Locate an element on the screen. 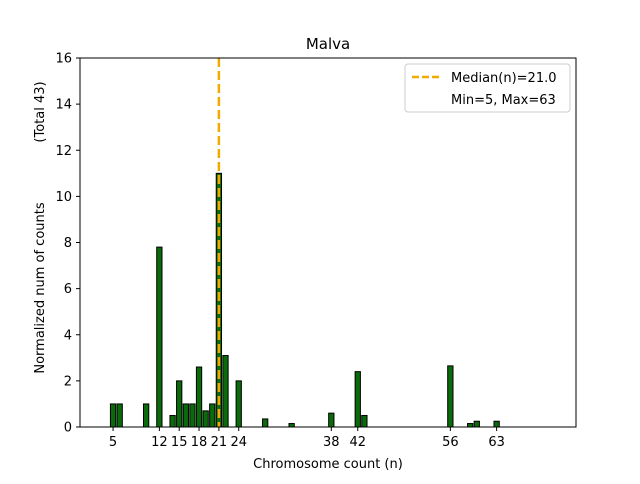 This screenshot has height=484, width=640. legend-minmax-label: Min=5, Max=63 is located at coordinates (503, 100).